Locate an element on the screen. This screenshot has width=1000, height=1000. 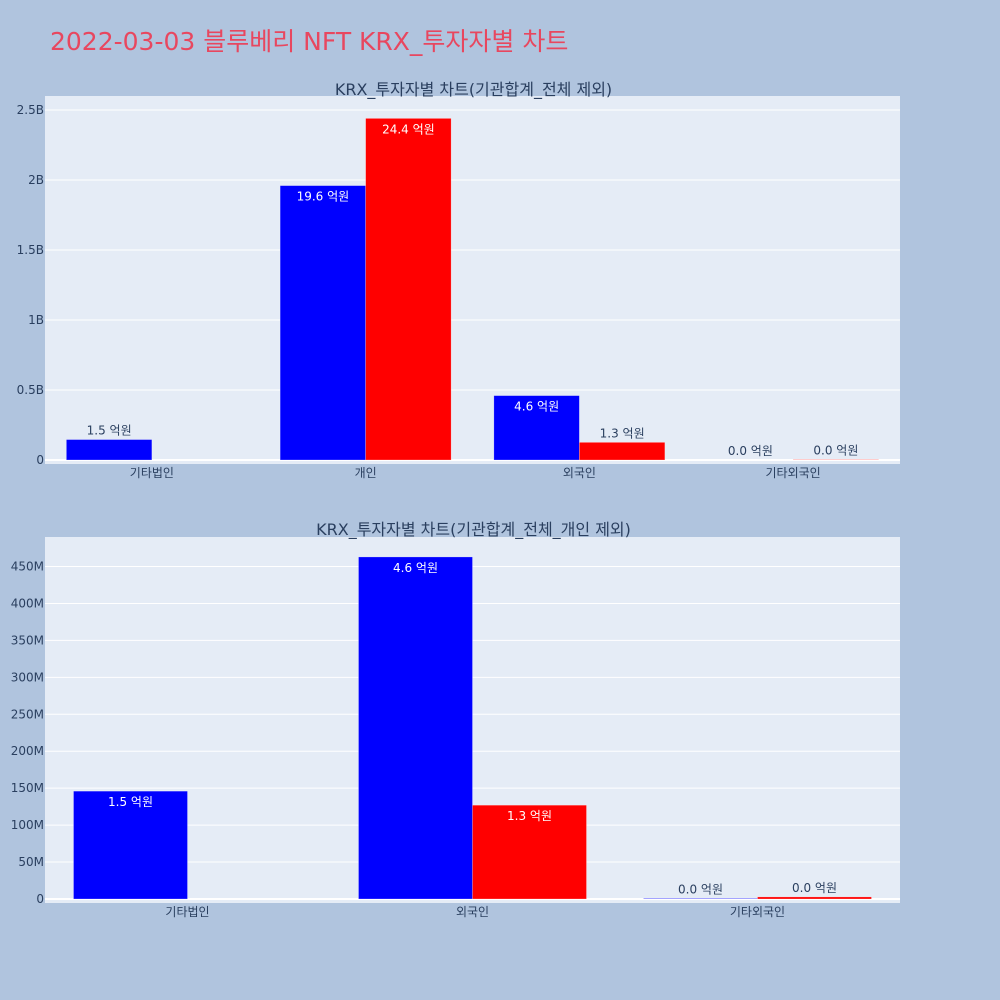
y-tick-label: 2.5B is located at coordinates (30, 110).